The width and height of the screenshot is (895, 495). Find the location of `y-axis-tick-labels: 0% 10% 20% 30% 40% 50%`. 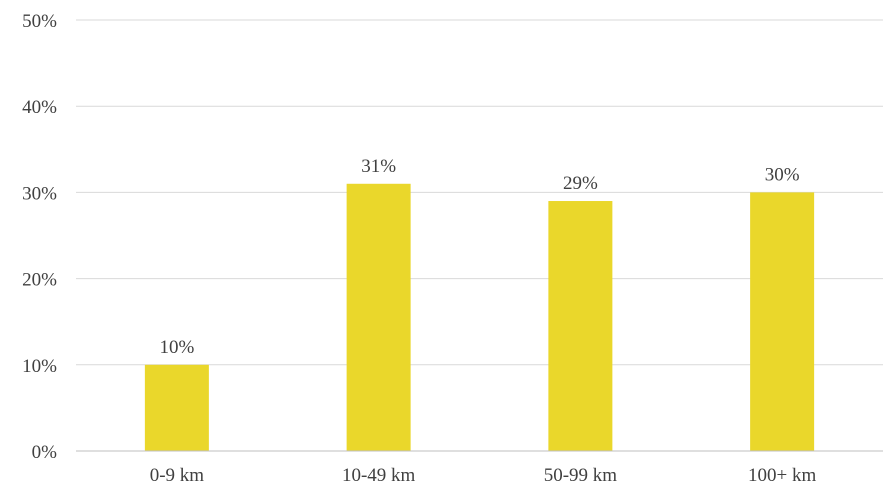

y-axis-tick-labels: 0% 10% 20% 30% 40% 50% is located at coordinates (39, 237).